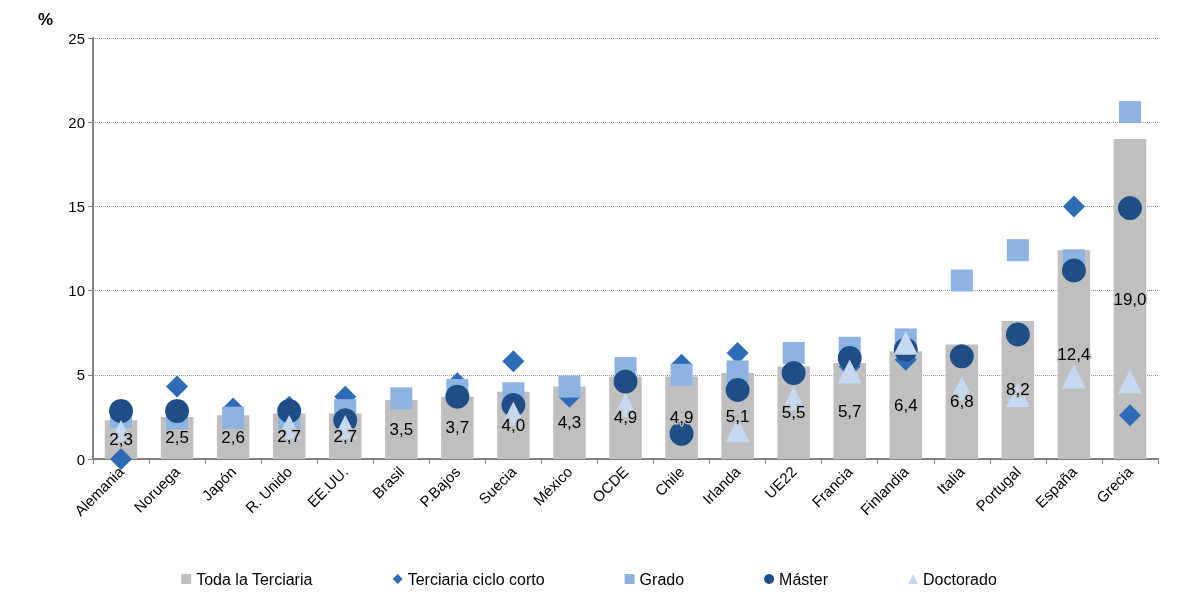  Describe the element at coordinates (951, 480) in the screenshot. I see `x-tick-label: Italia` at that location.